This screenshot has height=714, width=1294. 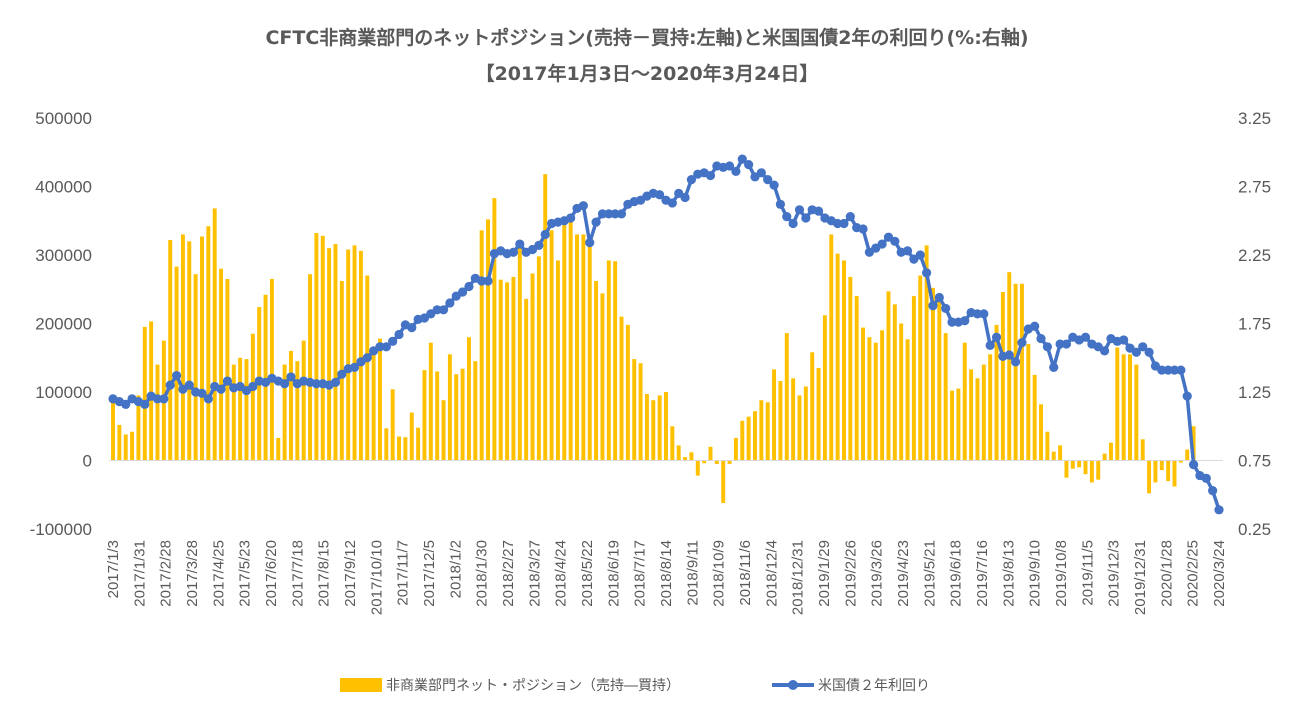 I want to click on y-right-tick-label: 1.75, so click(x=1254, y=324).